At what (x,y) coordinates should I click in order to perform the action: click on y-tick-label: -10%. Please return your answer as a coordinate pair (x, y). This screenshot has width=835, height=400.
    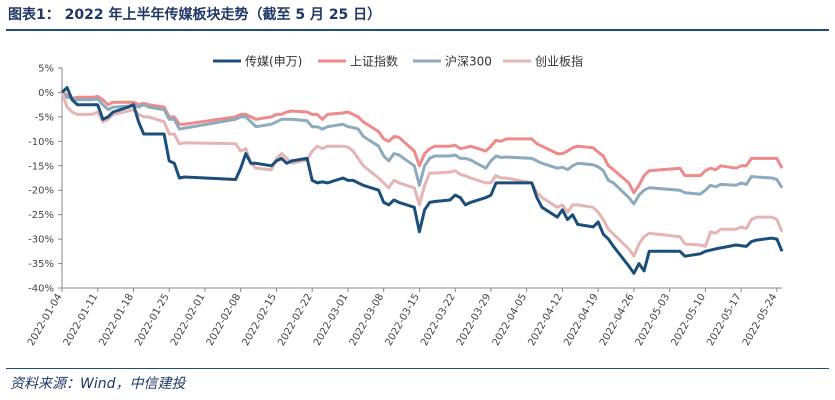
    Looking at the image, I should click on (41, 142).